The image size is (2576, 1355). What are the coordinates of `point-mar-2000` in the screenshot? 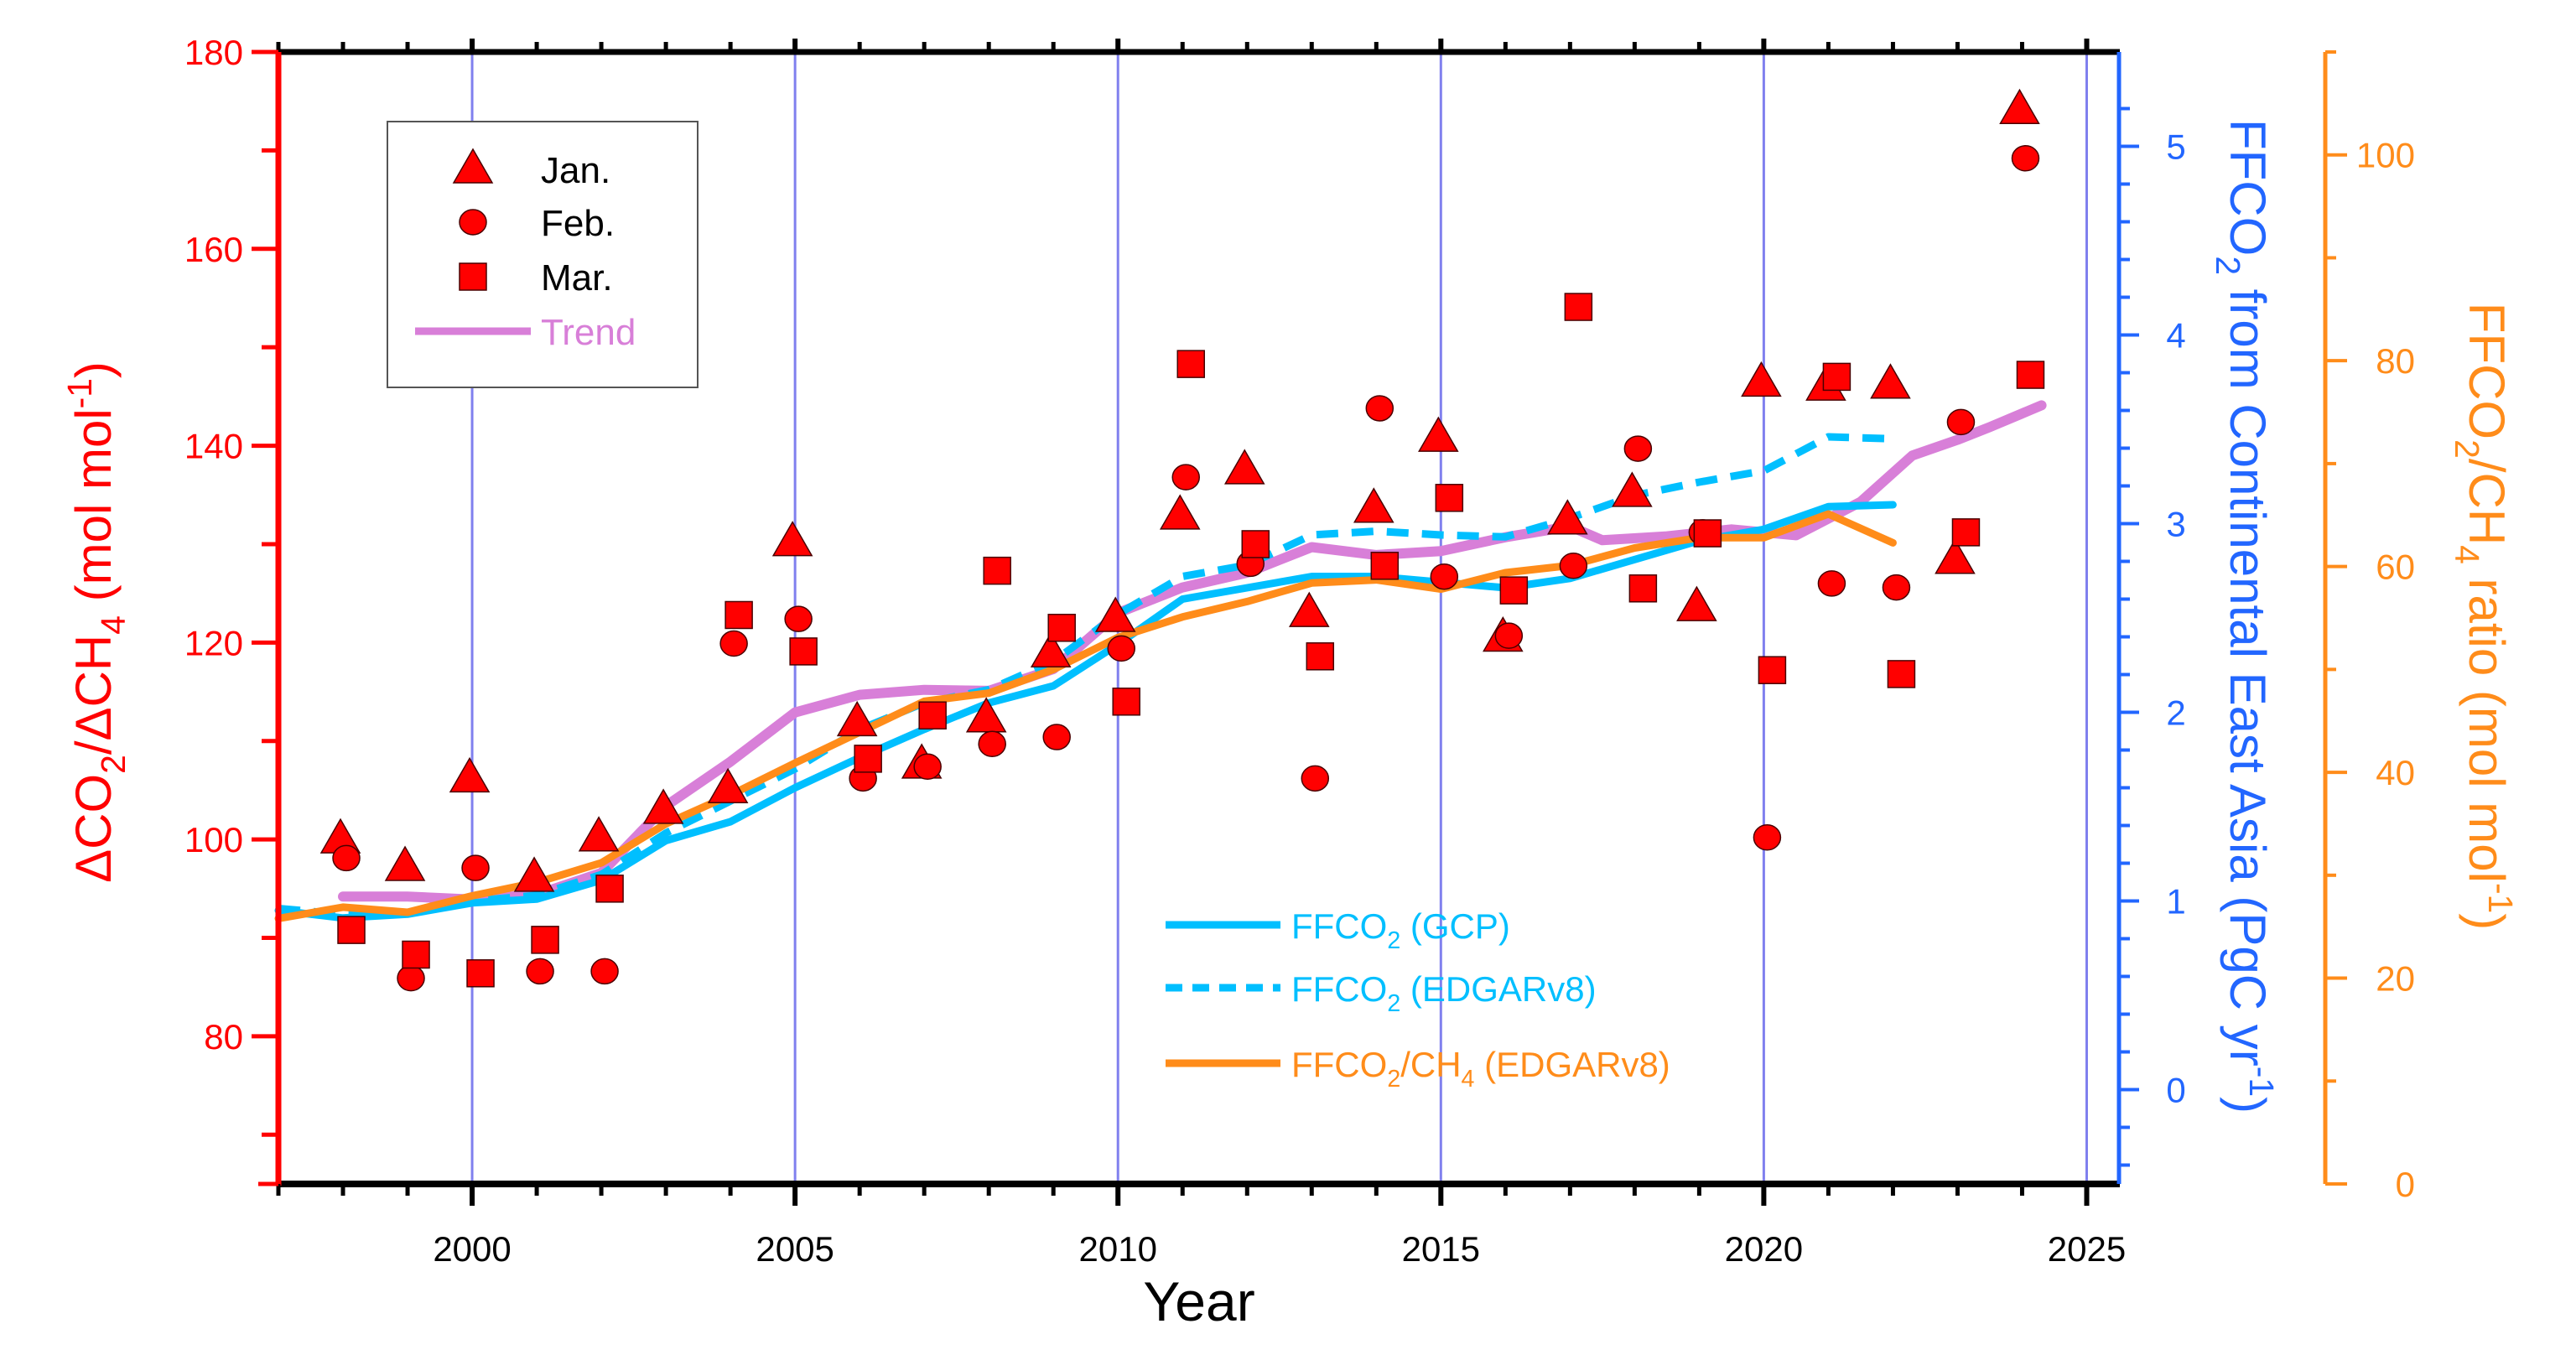 It's located at (480, 973).